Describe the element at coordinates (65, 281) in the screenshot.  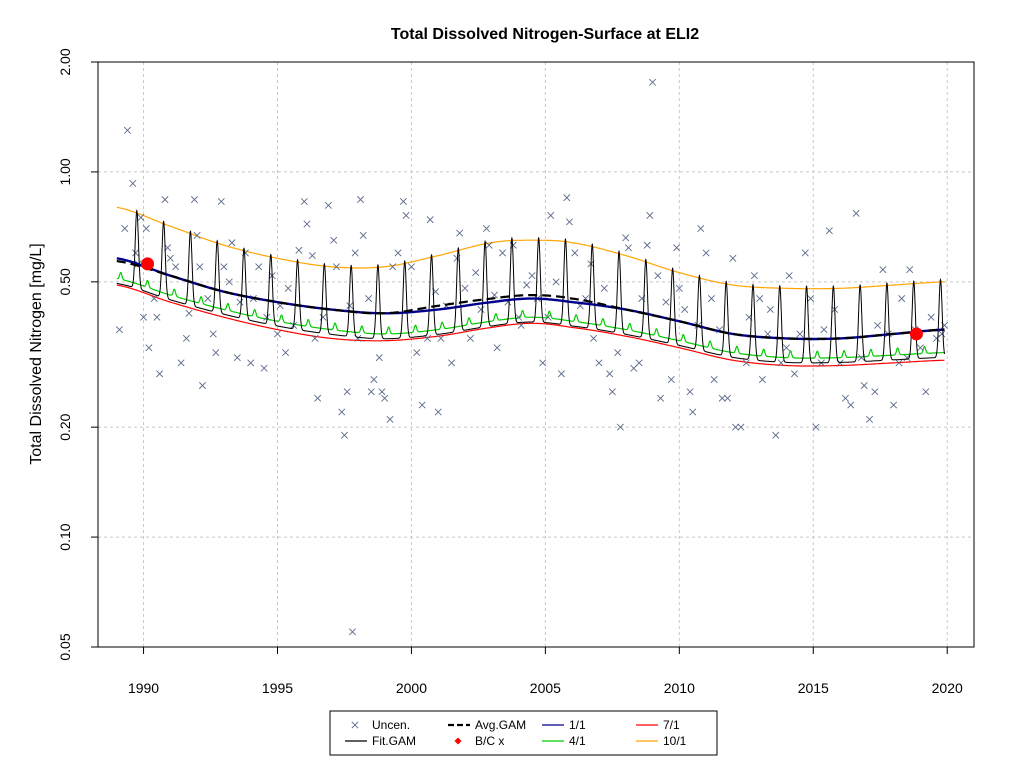
I see `y-tick-label: 0.50` at that location.